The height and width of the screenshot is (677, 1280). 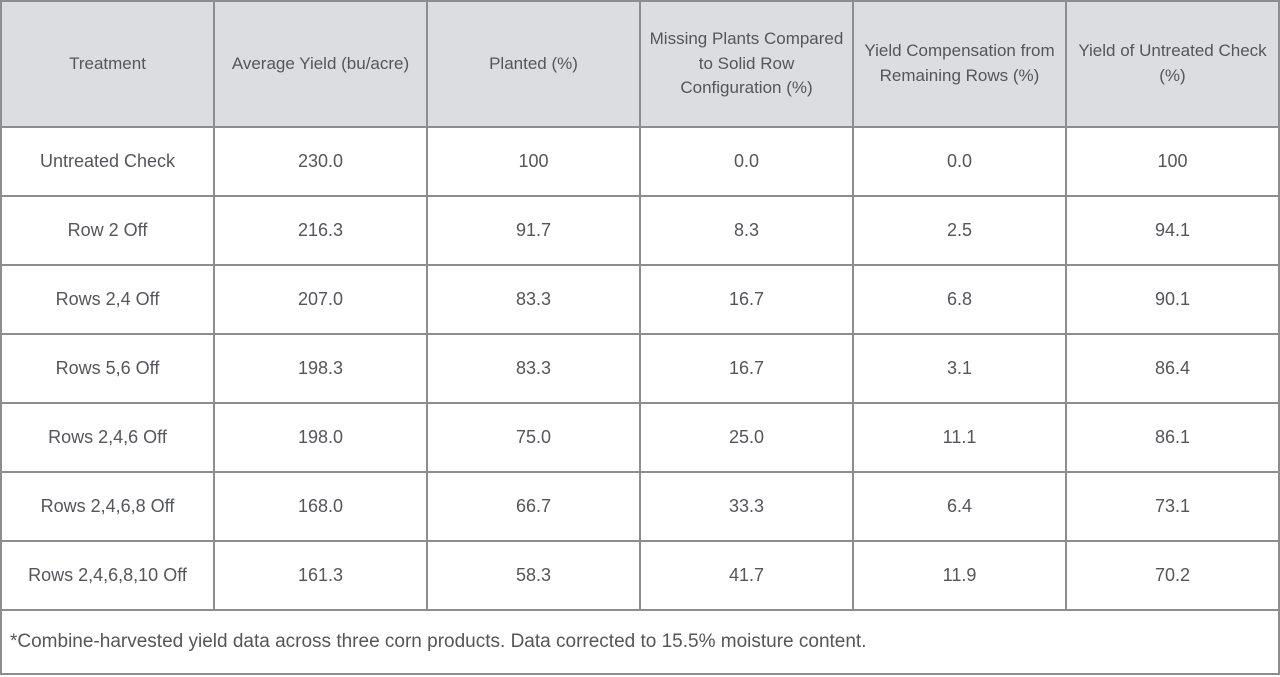 I want to click on table-row: Rows 2,4 Off 207.0 83.3 16.7 6.8 90.1, so click(x=640, y=299).